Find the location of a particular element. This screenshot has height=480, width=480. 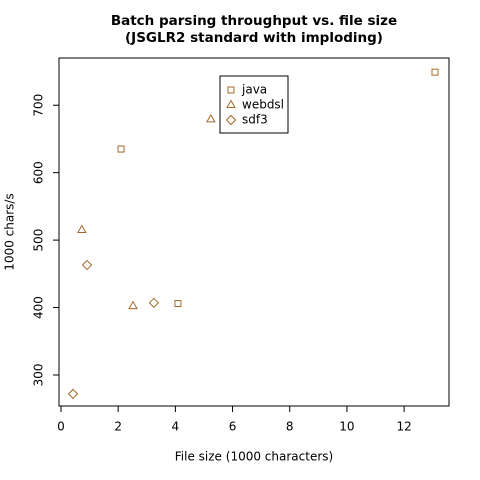

x-tick-label: 8 is located at coordinates (290, 427).